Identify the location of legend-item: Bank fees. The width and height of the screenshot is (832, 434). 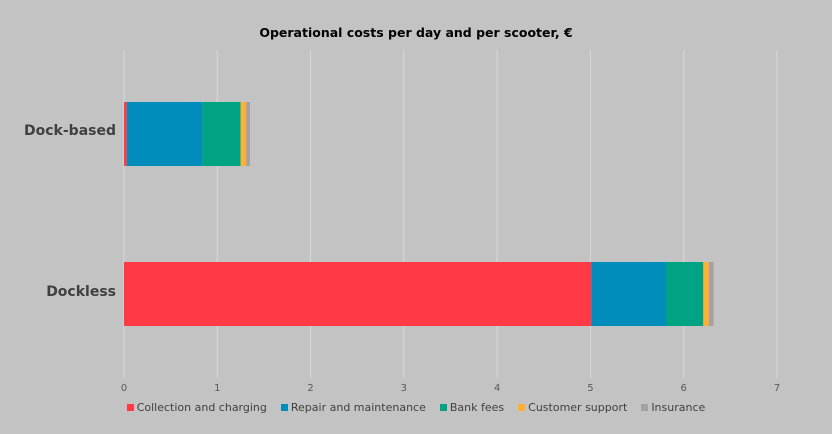
(472, 407).